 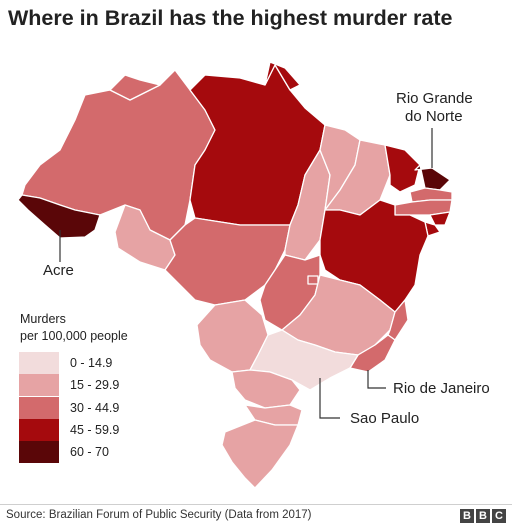 What do you see at coordinates (402, 168) in the screenshot?
I see `state-ceara` at bounding box center [402, 168].